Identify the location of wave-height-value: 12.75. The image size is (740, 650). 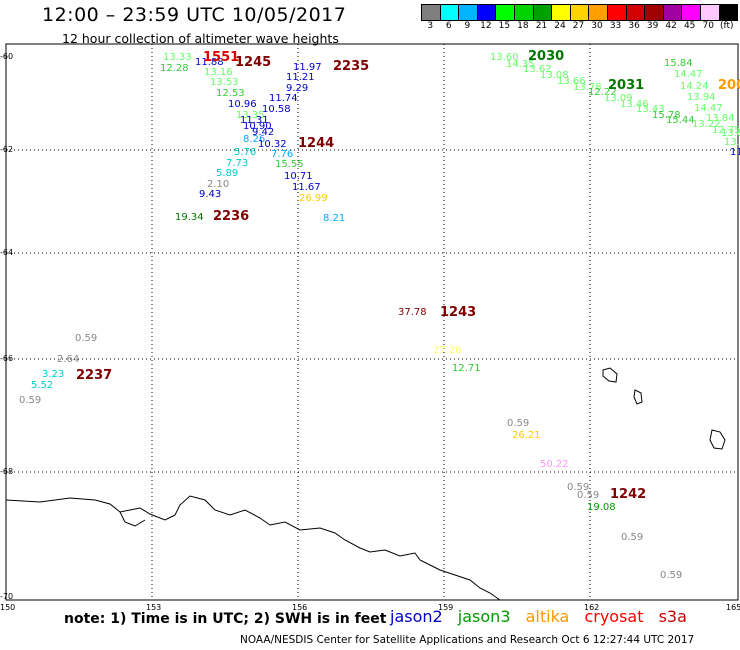
(726, 130).